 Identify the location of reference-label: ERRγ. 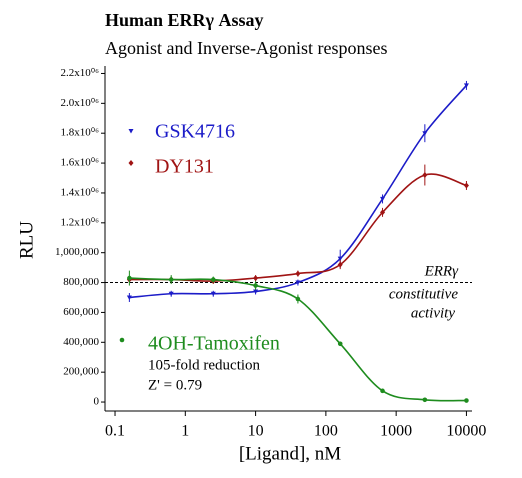
(441, 271).